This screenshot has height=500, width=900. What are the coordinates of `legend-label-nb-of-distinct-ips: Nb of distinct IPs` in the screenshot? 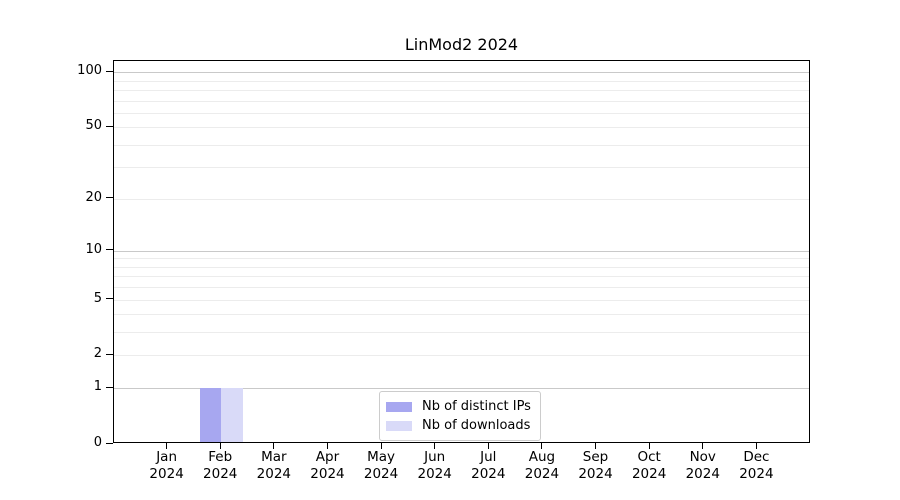 It's located at (476, 406).